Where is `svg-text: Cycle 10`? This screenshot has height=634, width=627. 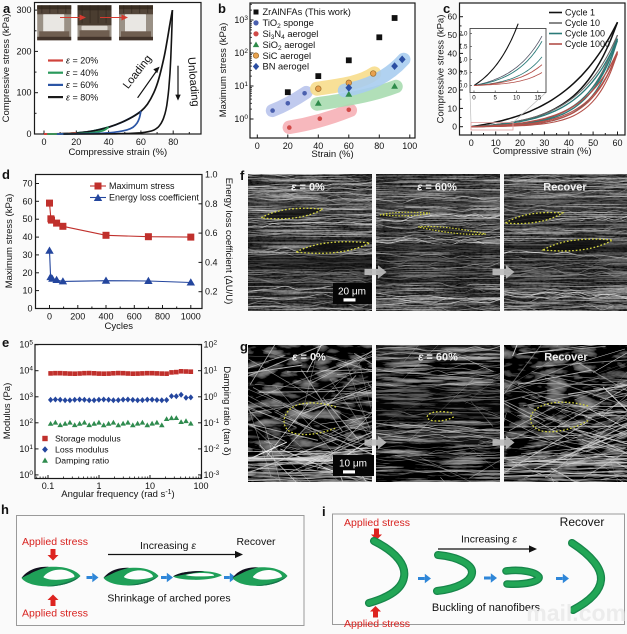
svg-text: Cycle 10 is located at coordinates (582, 23).